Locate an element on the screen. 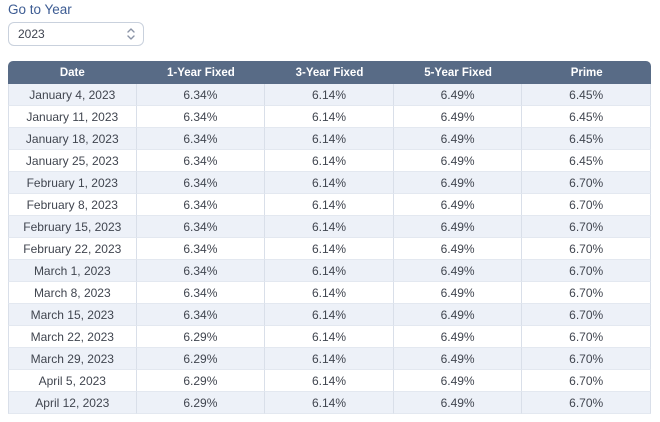  table-row: January 25, 2023 6.34% 6.14% 6.49% 6.45% is located at coordinates (329, 161).